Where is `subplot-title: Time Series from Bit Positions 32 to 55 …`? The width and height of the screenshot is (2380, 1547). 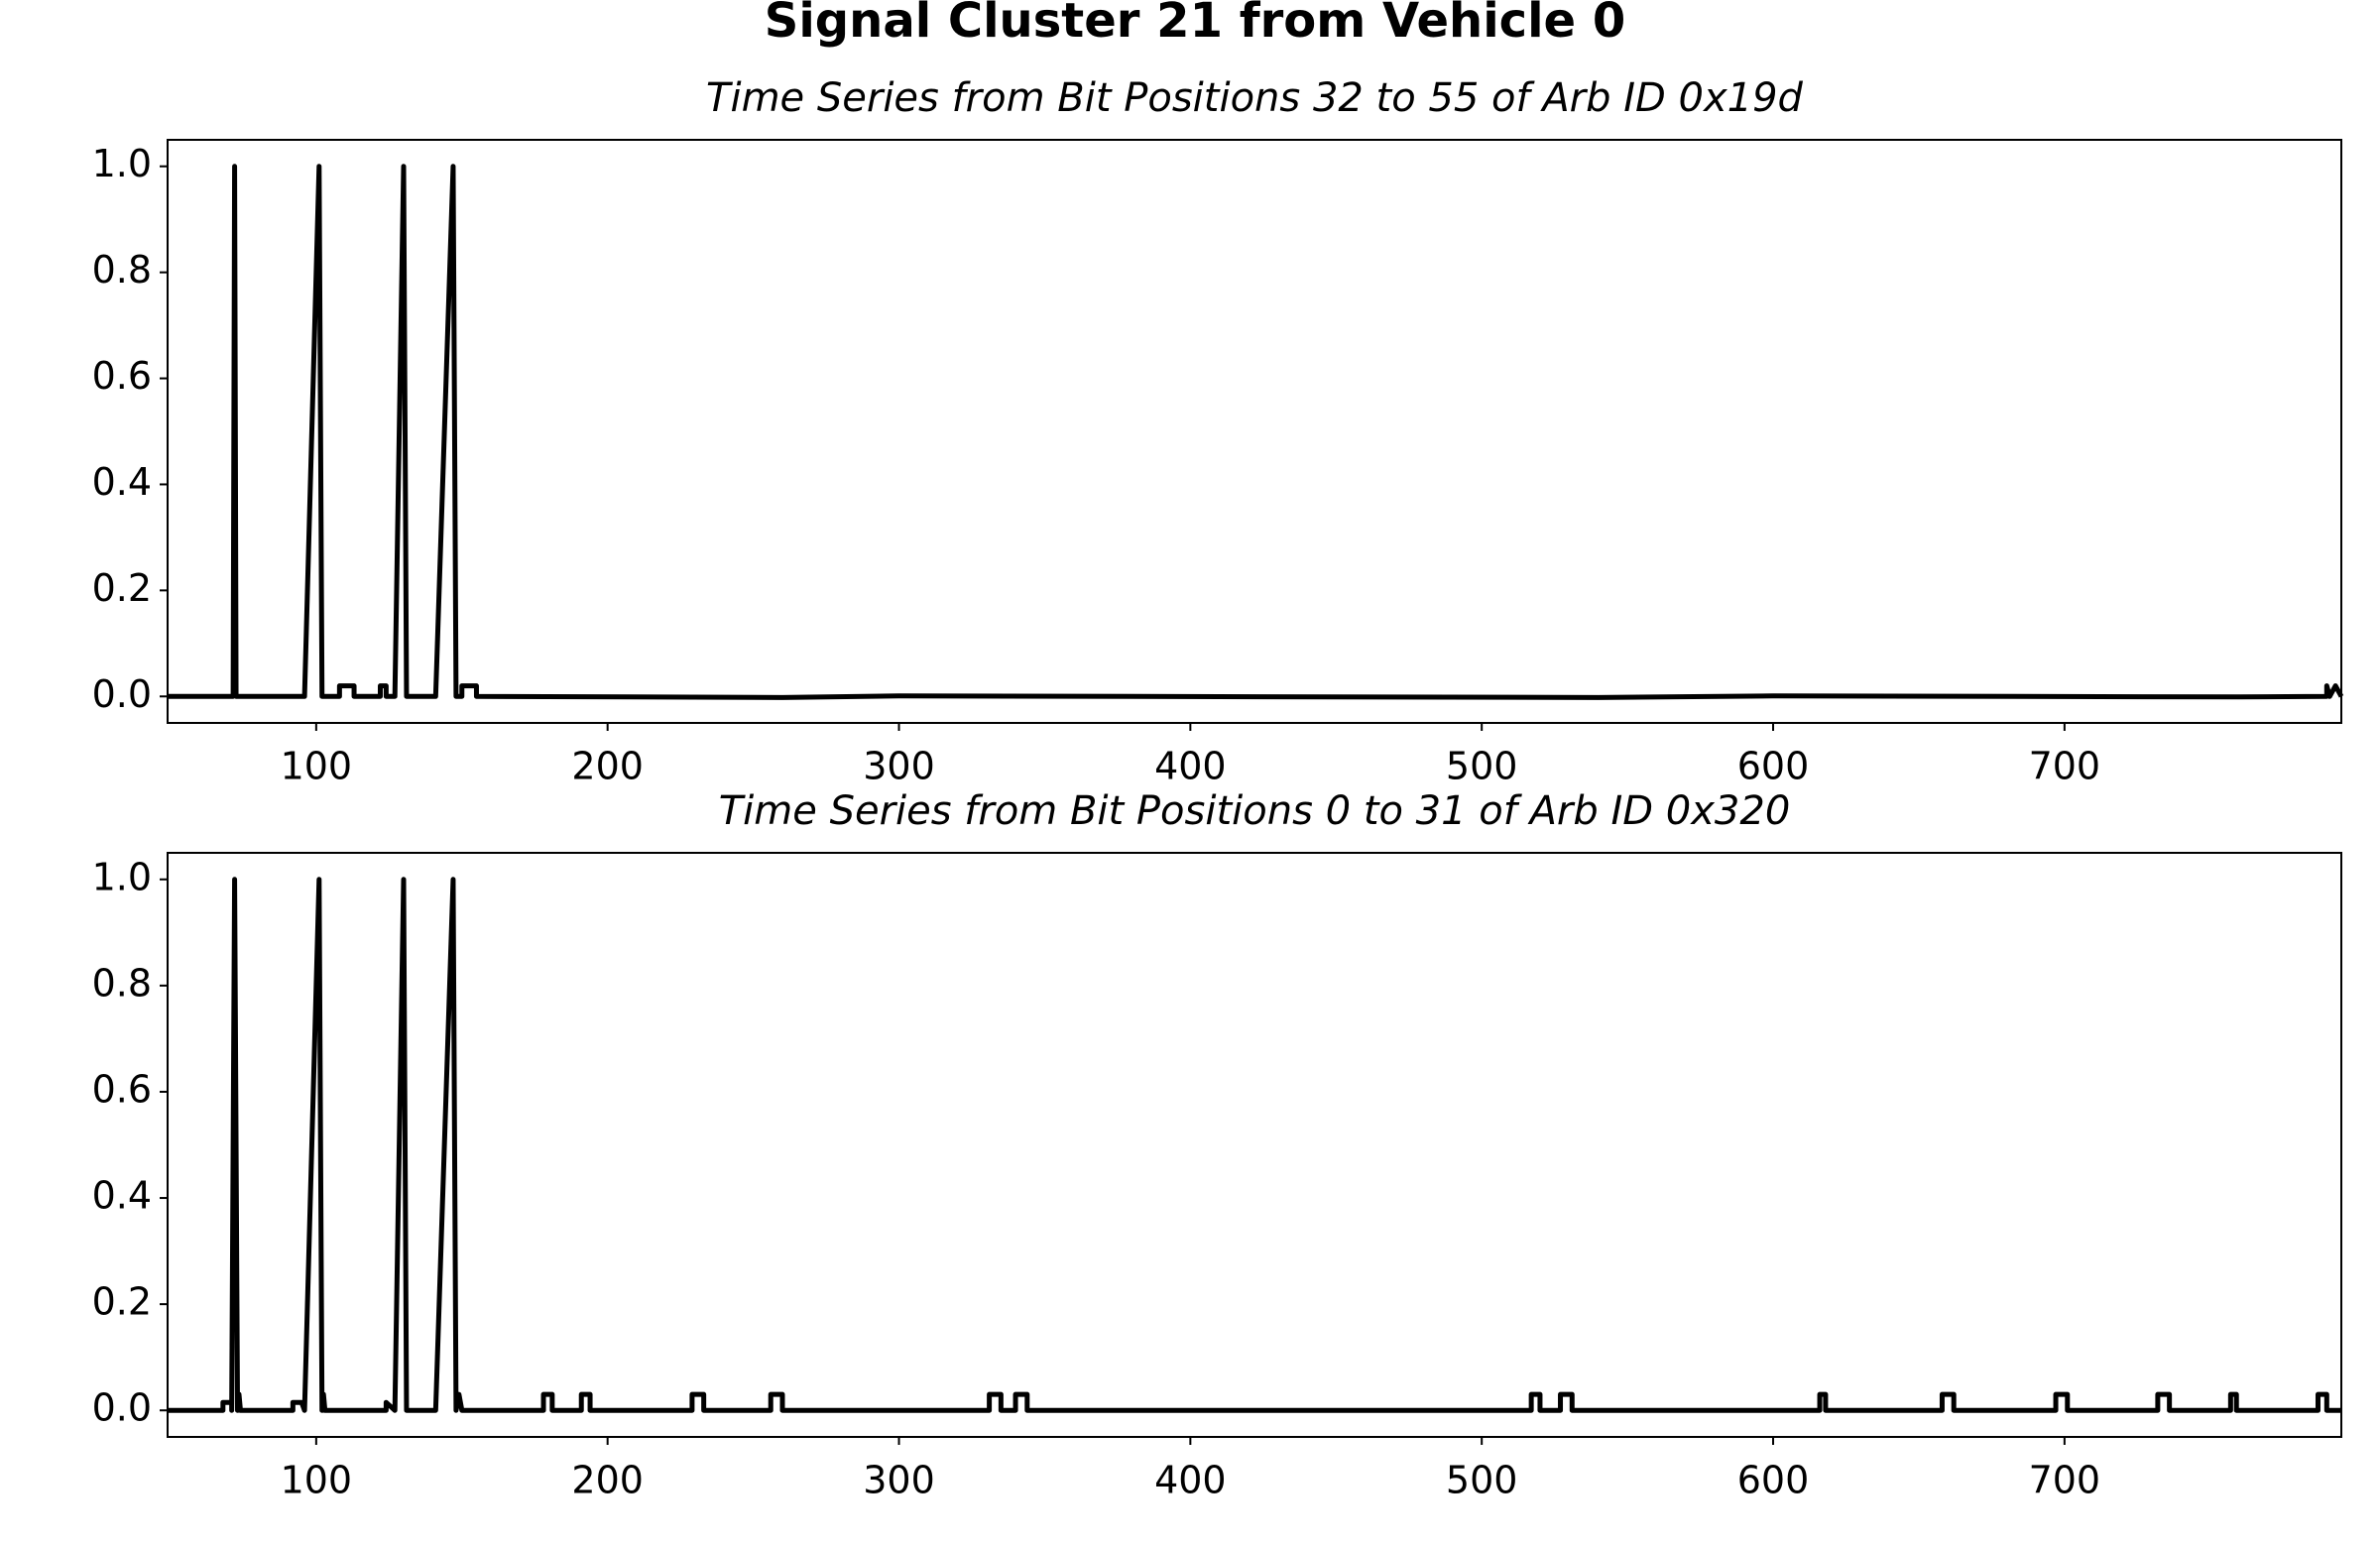 subplot-title: Time Series from Bit Positions 32 to 55 … is located at coordinates (1255, 98).